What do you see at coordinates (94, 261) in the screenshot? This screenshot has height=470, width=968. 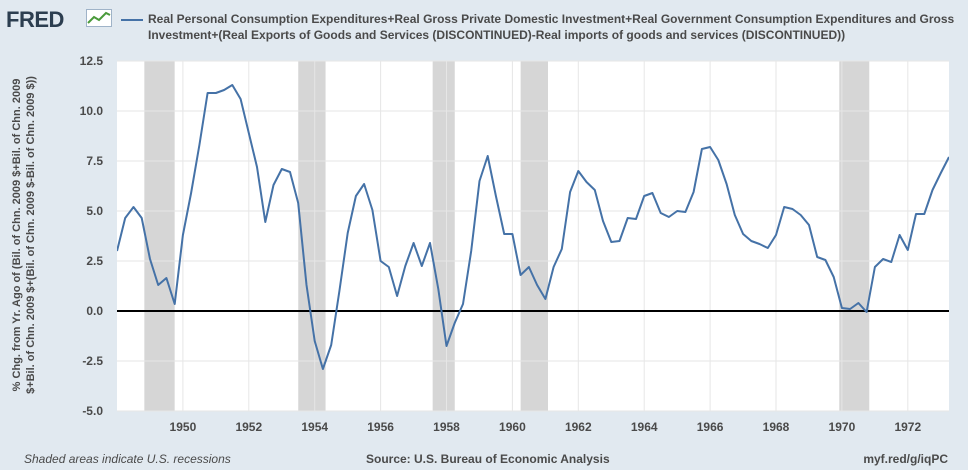 I see `y-tick-label: 2.5` at bounding box center [94, 261].